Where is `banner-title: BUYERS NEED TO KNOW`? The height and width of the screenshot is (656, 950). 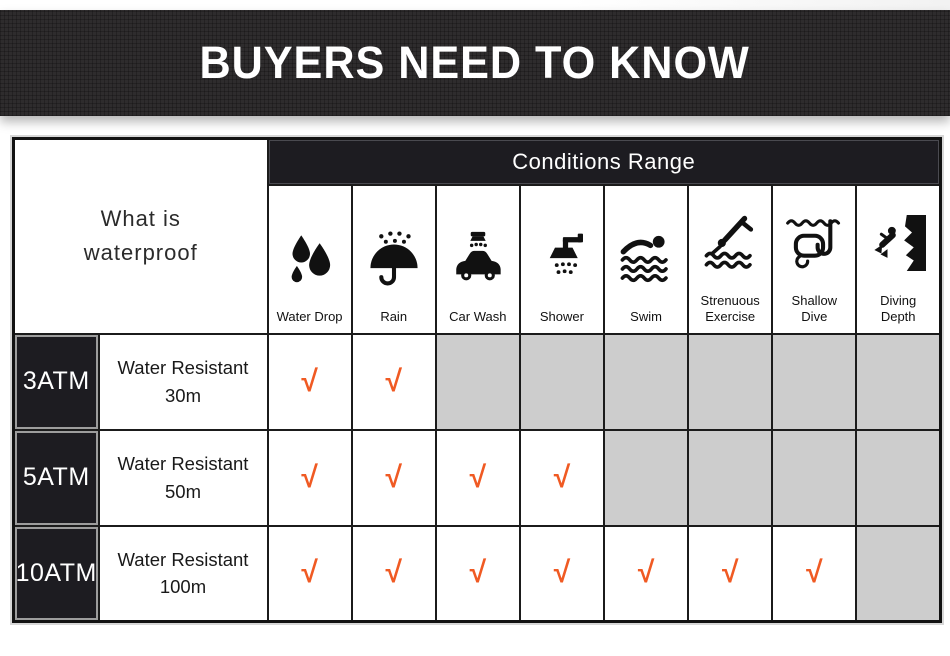
banner-title: BUYERS NEED TO KNOW is located at coordinates (475, 62).